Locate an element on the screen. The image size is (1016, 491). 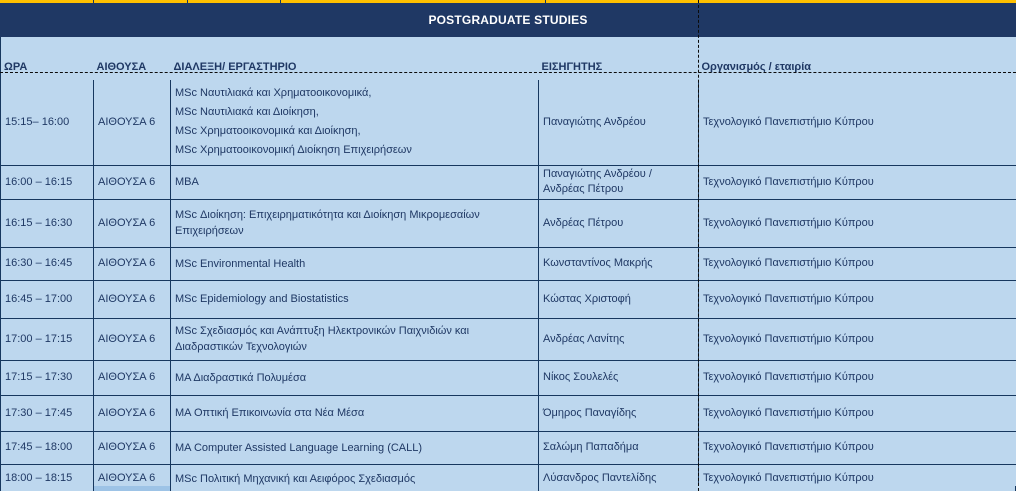
presenter-cell: Παναγιώτης Ανδρέου / Ανδρέας Πέτρου is located at coordinates (618, 182).